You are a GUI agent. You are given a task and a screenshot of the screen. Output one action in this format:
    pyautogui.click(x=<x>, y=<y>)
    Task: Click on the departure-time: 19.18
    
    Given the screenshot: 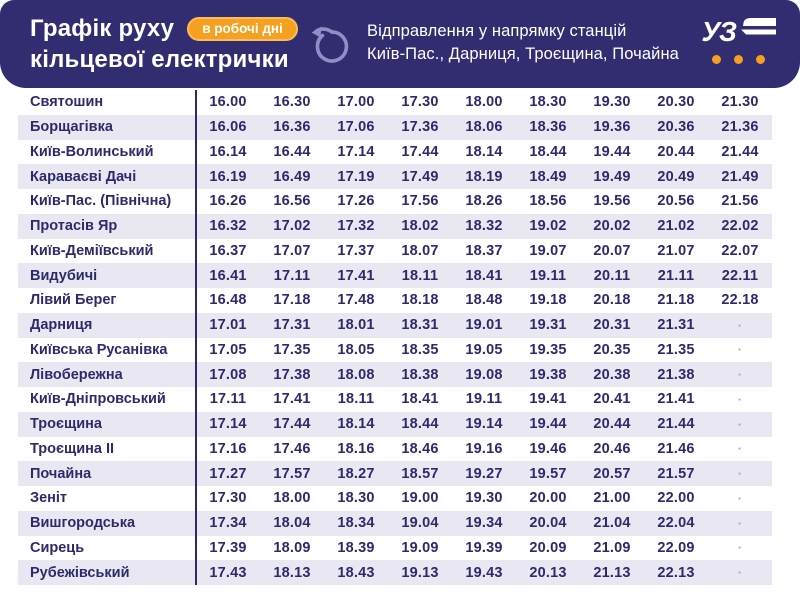 What is the action you would take?
    pyautogui.click(x=548, y=300)
    